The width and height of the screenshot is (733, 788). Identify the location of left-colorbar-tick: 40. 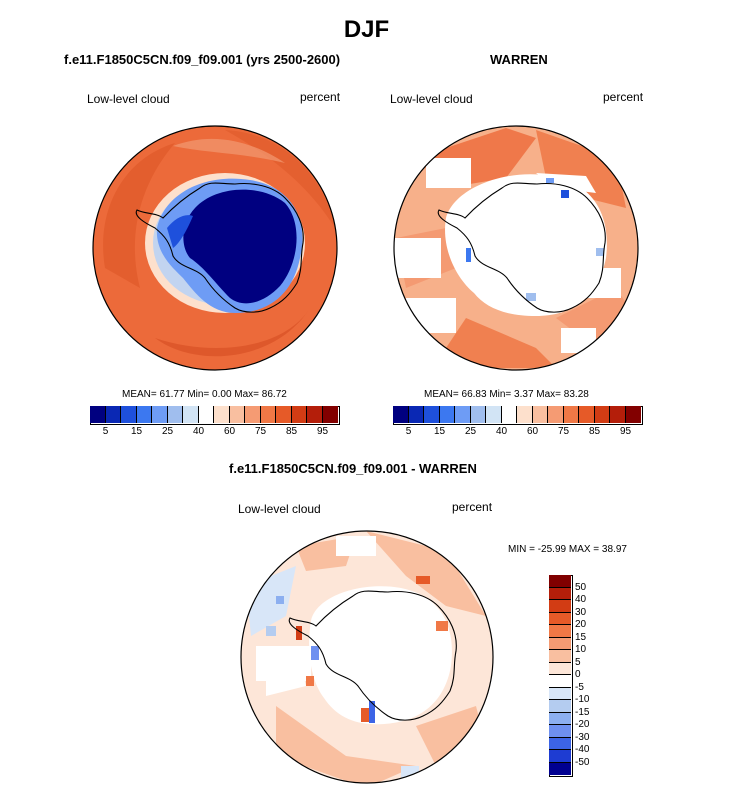
(198, 431).